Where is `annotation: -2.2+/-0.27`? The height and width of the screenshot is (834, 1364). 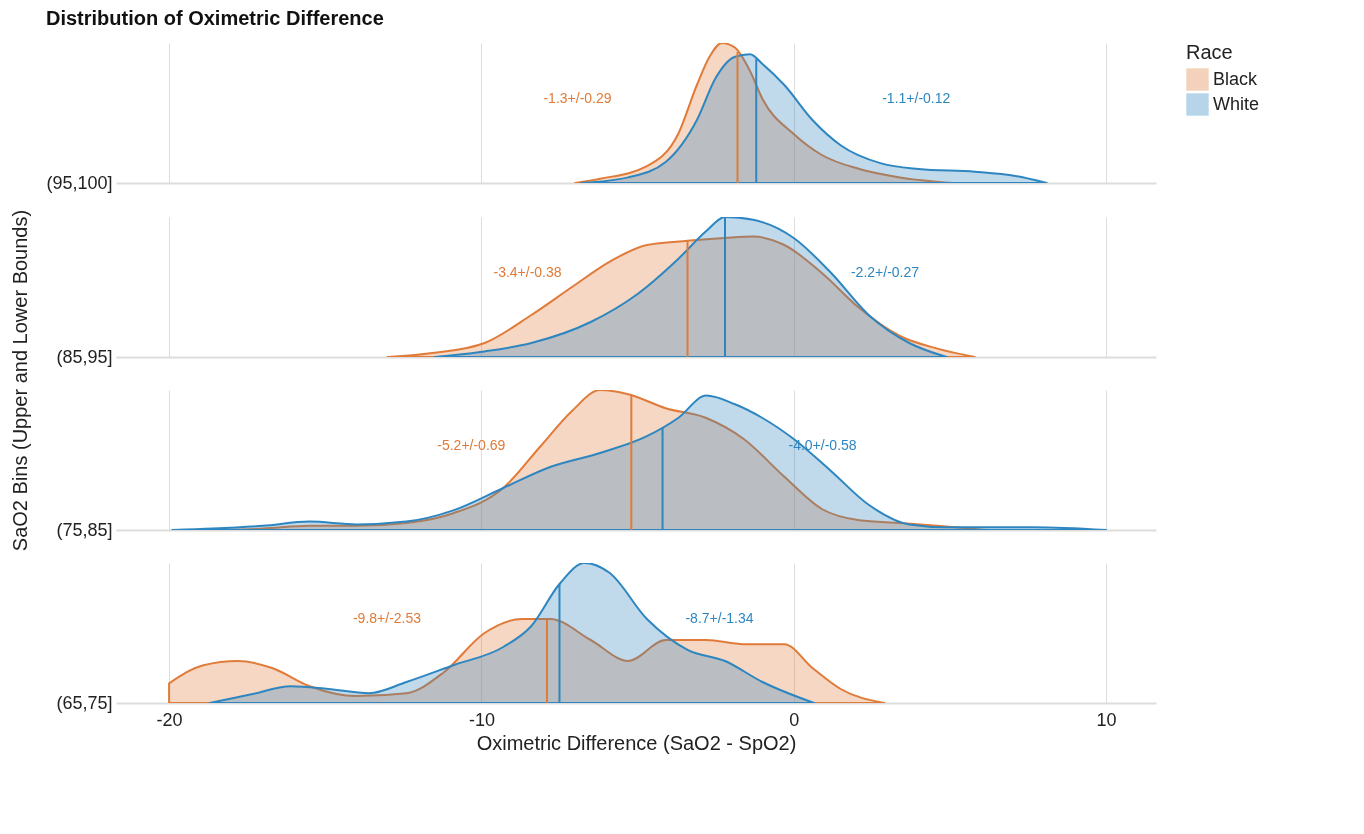
annotation: -2.2+/-0.27 is located at coordinates (885, 272).